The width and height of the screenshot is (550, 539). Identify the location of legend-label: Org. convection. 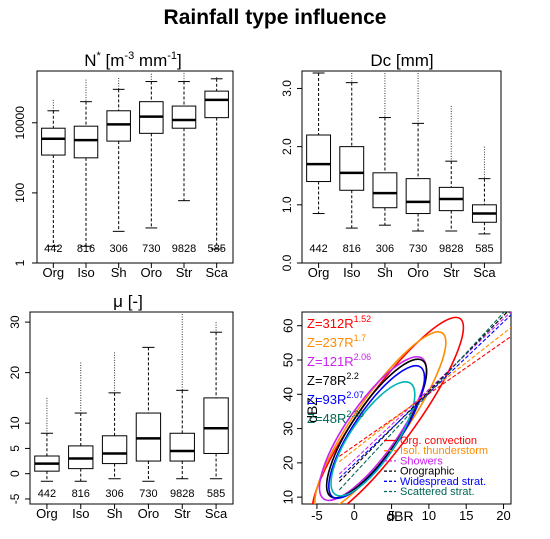
(438, 441).